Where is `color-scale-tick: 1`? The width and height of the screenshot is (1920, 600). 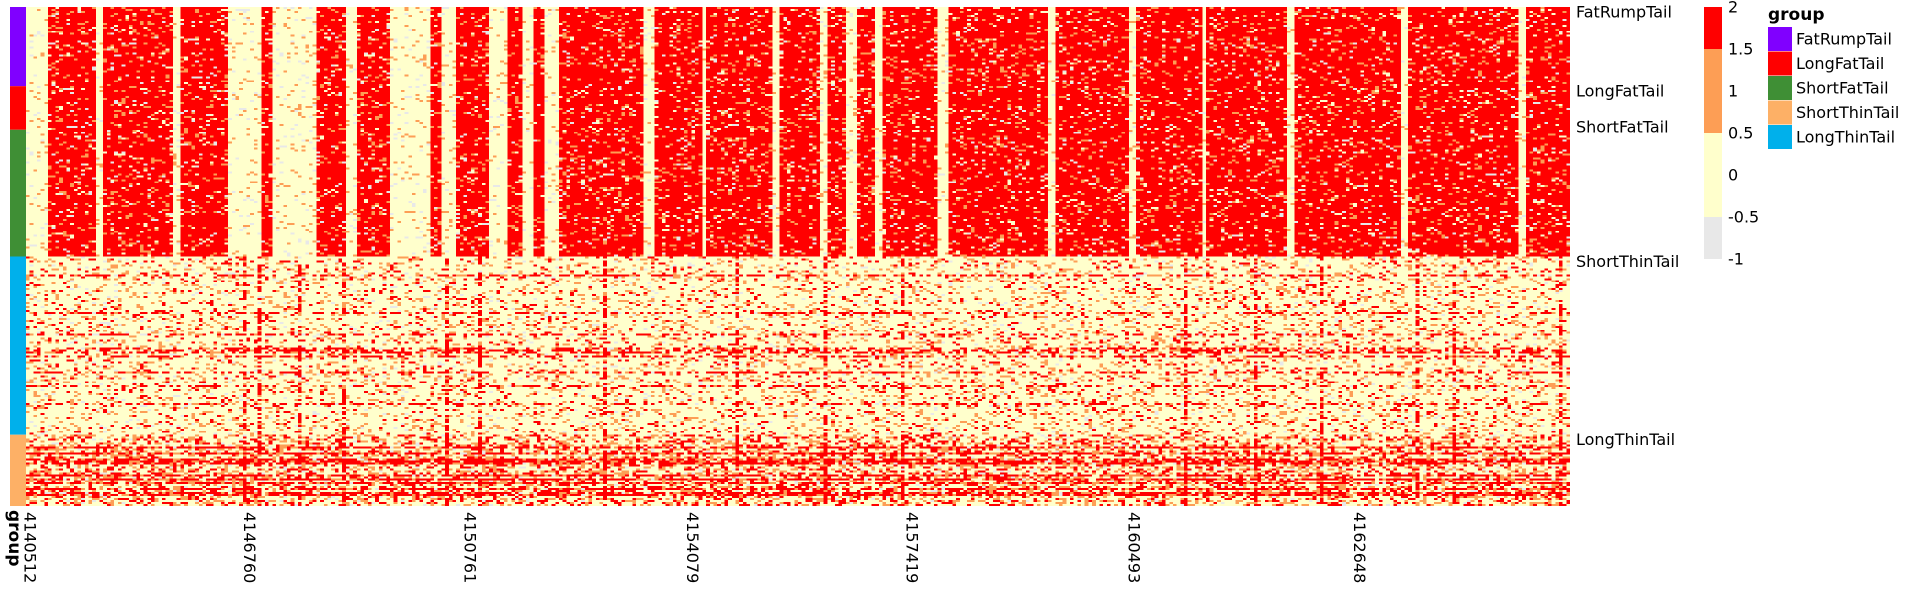 color-scale-tick: 1 is located at coordinates (1733, 91).